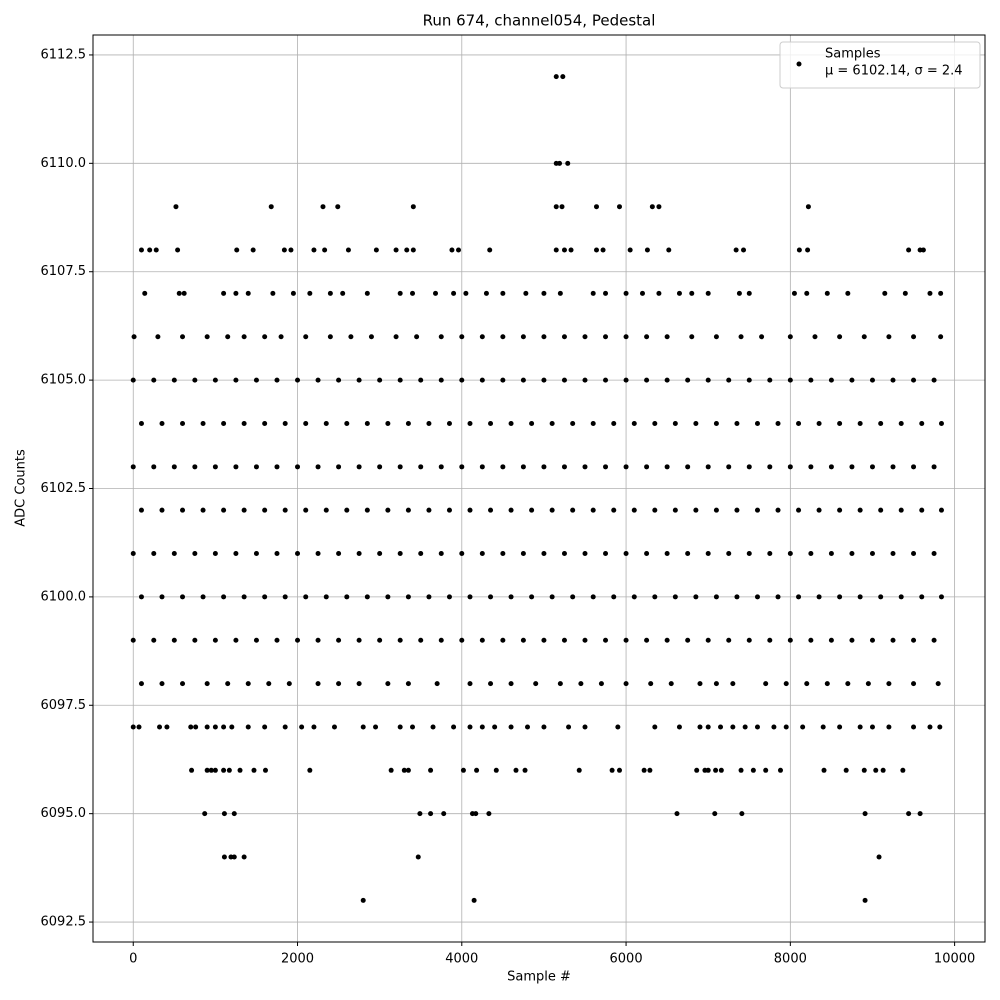 This screenshot has width=1000, height=1000. I want to click on y-tick-label: 6110.0, so click(64, 163).